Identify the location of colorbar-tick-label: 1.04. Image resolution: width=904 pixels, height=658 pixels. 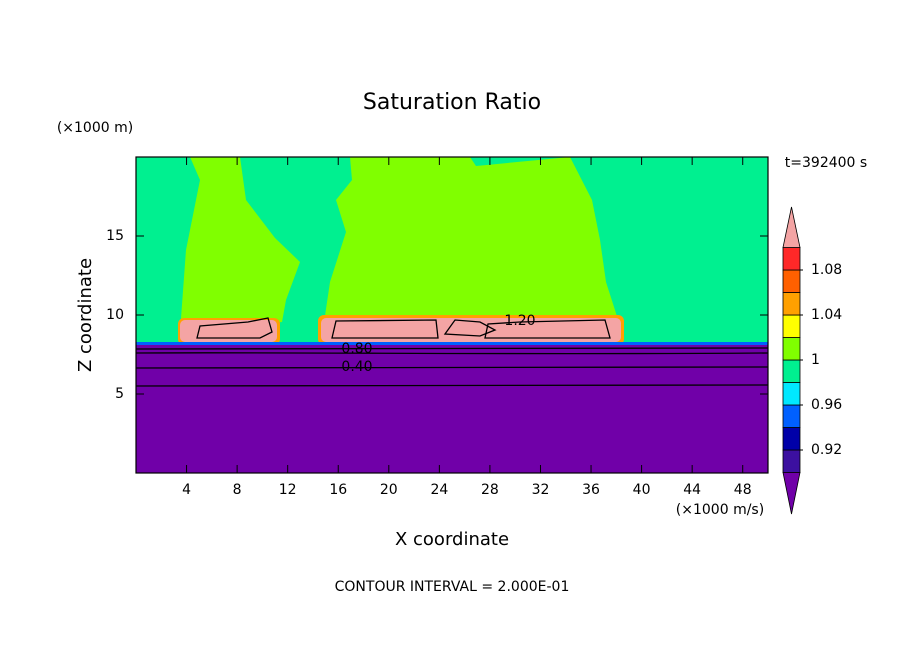
(826, 315).